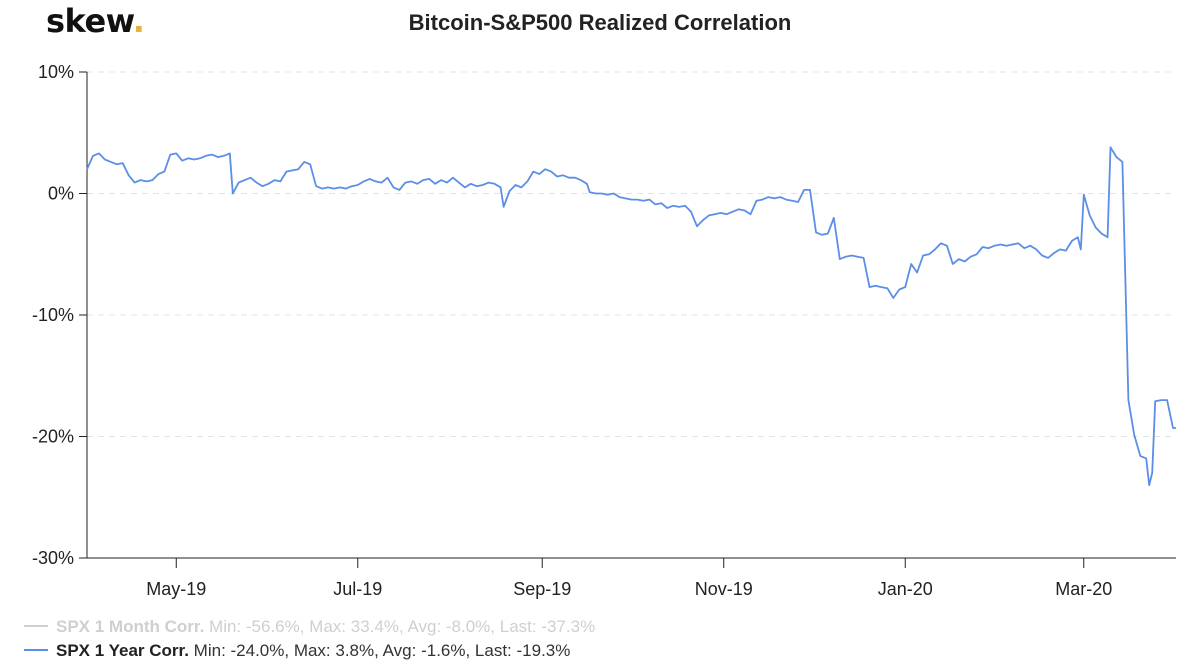  Describe the element at coordinates (53, 315) in the screenshot. I see `y-tick-label: -10%` at that location.